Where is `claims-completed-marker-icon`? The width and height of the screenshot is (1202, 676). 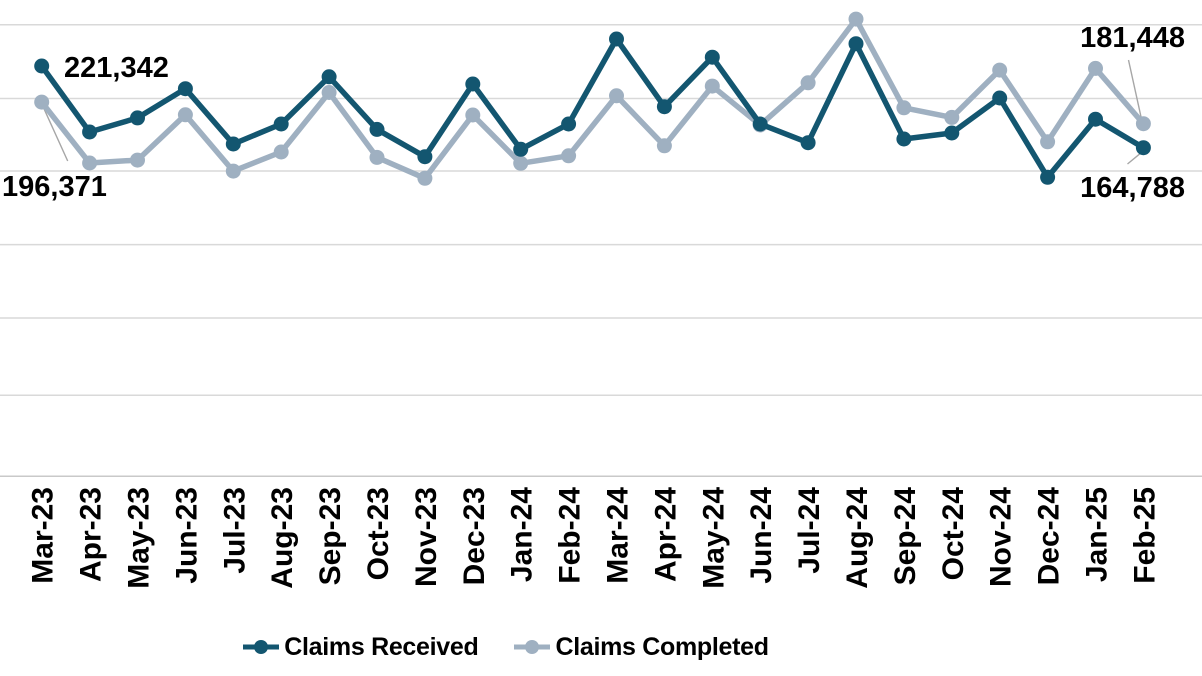
claims-completed-marker-icon is located at coordinates (532, 647).